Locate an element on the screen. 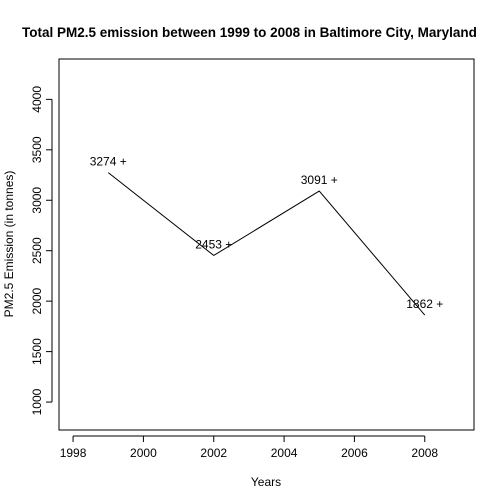 The height and width of the screenshot is (504, 504). y-axis: 1000 1500 2000 2500 3000 3500 4000 is located at coordinates (41, 250).